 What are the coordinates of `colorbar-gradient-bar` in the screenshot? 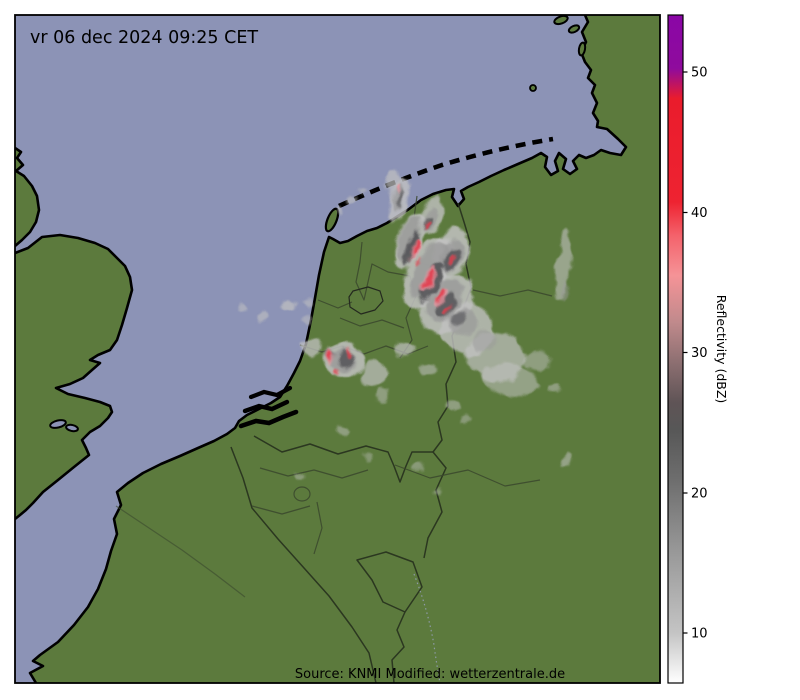 It's located at (675, 349).